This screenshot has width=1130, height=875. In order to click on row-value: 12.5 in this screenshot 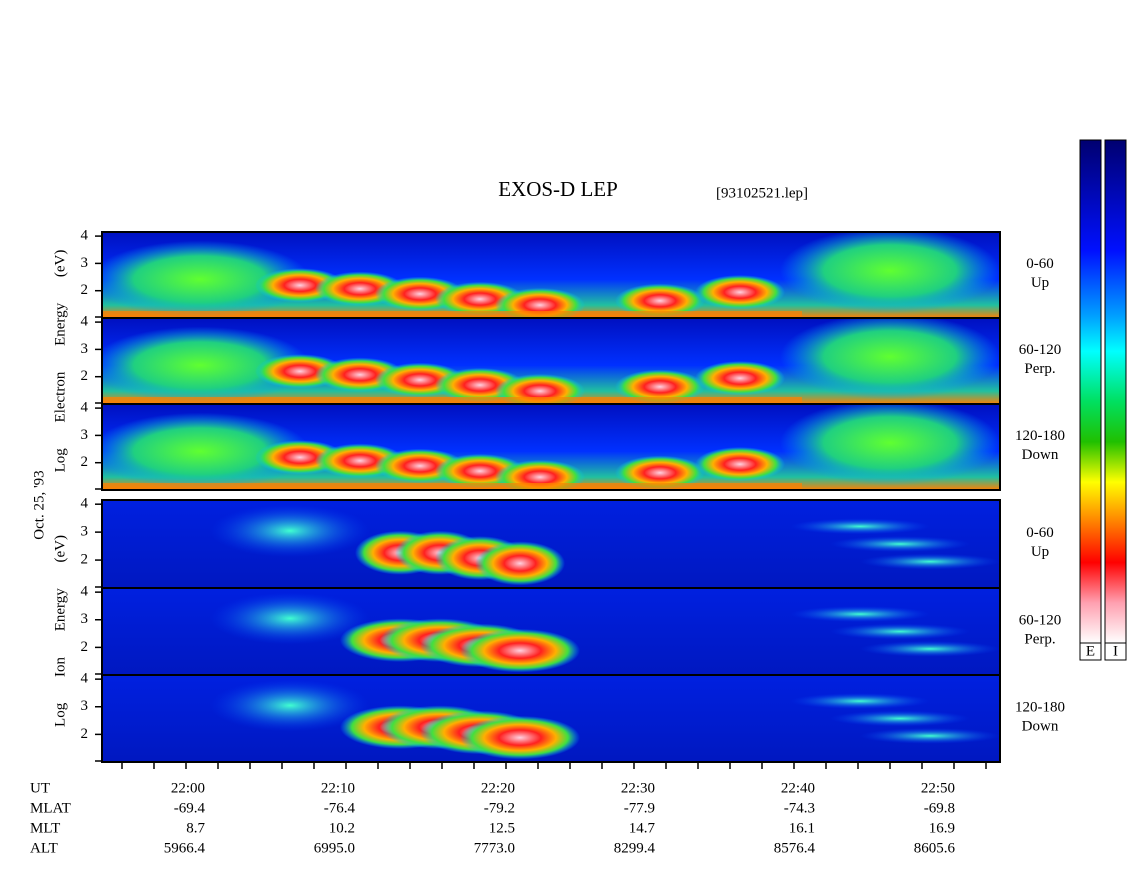, I will do `click(502, 828)`.